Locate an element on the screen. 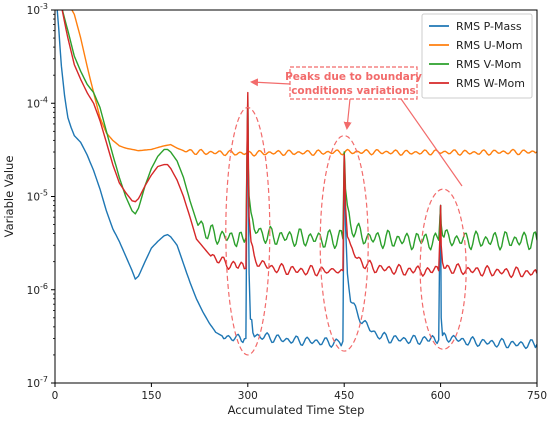 The image size is (550, 425). annotation-text-line: conditions variations is located at coordinates (353, 91).